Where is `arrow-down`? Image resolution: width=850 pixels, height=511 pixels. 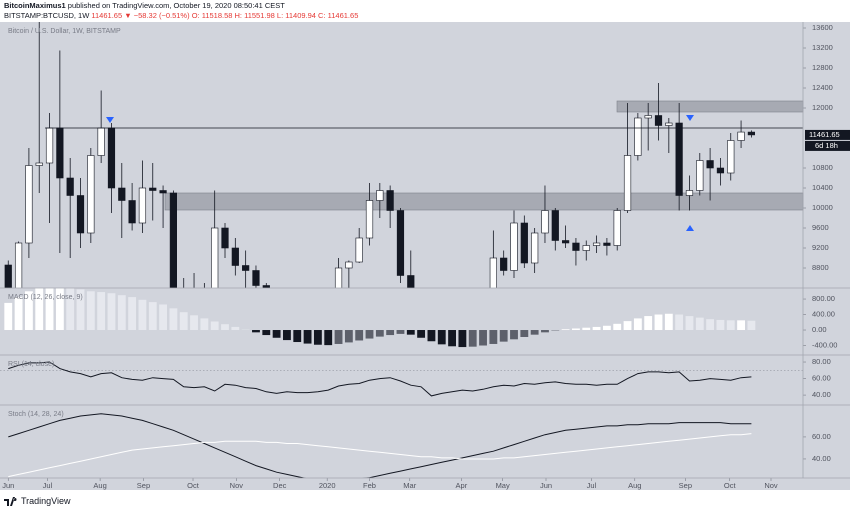
arrow-down is located at coordinates (690, 118).